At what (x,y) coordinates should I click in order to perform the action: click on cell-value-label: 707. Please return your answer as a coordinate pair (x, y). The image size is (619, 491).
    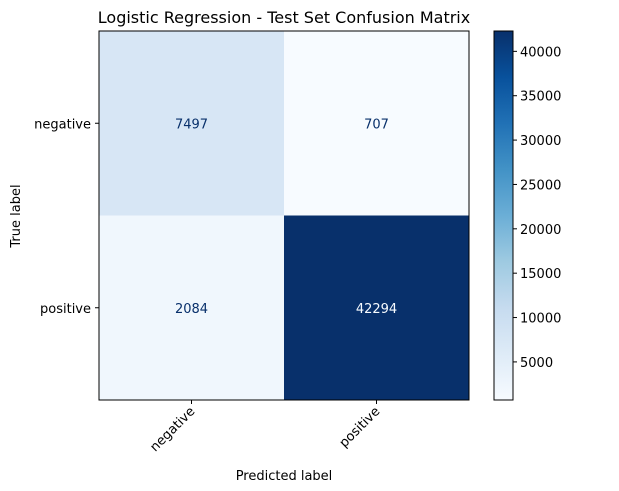
    Looking at the image, I should click on (376, 124).